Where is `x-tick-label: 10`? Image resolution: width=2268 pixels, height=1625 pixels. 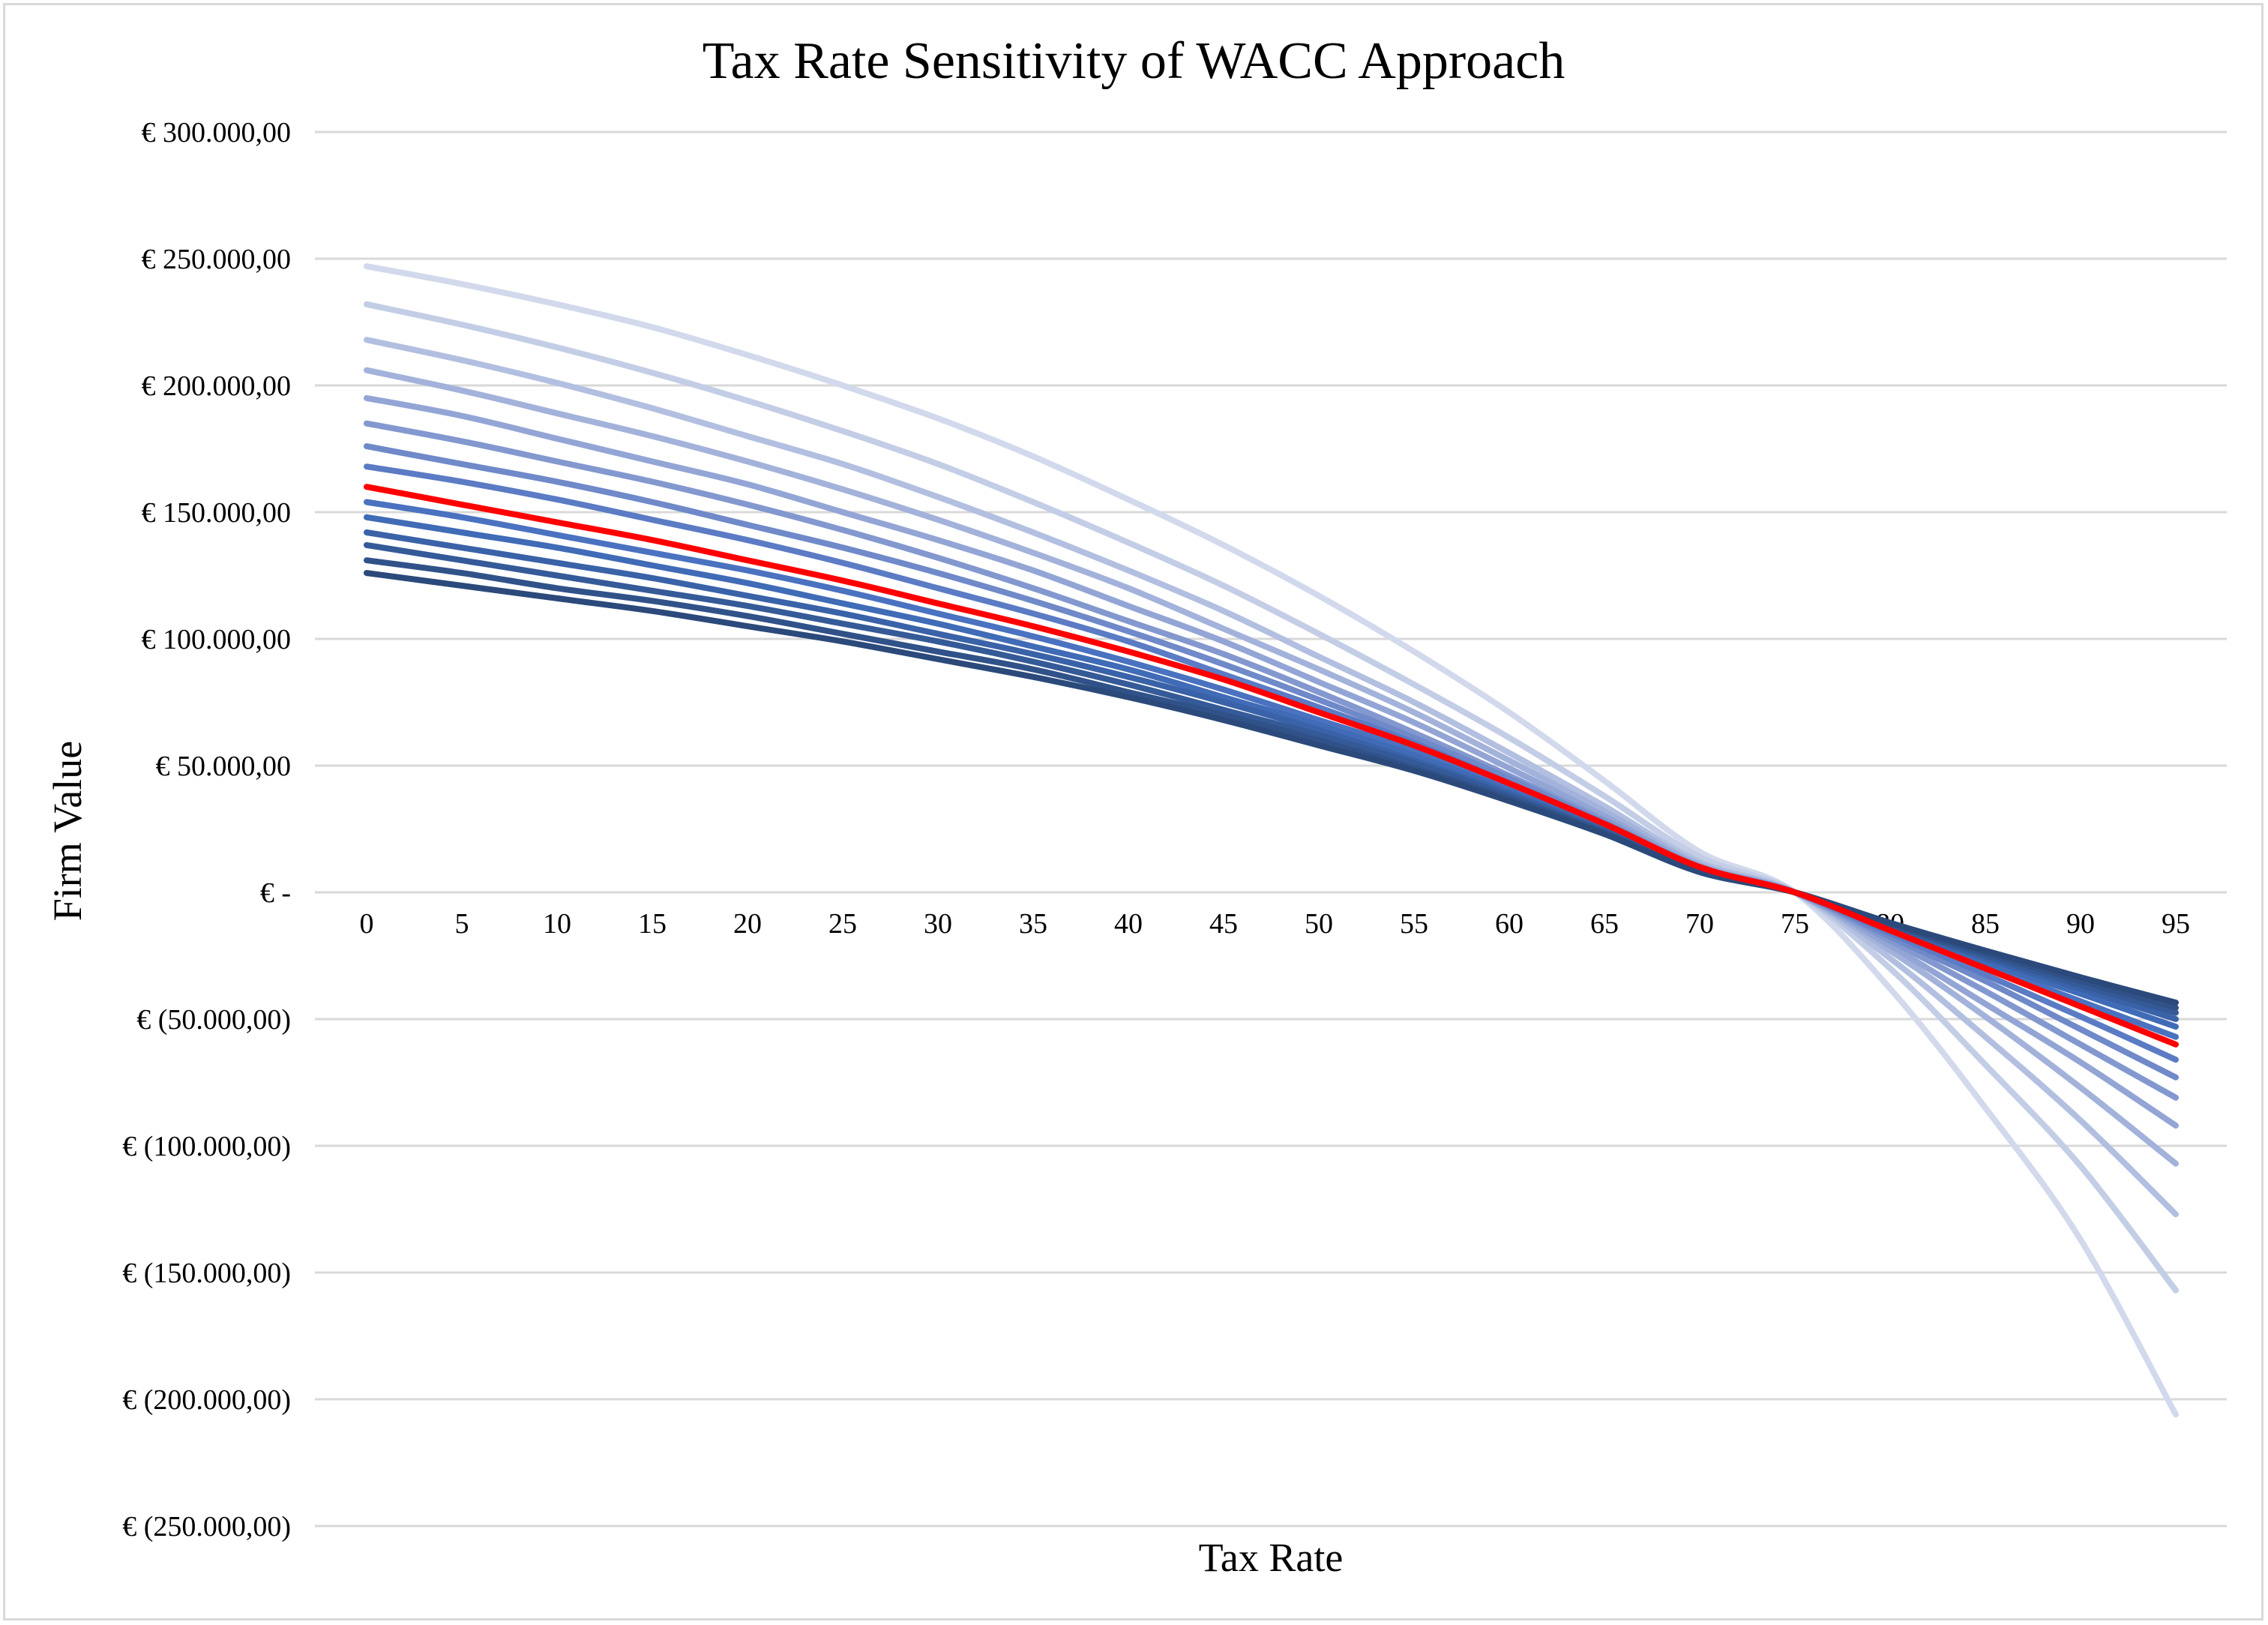 x-tick-label: 10 is located at coordinates (557, 924).